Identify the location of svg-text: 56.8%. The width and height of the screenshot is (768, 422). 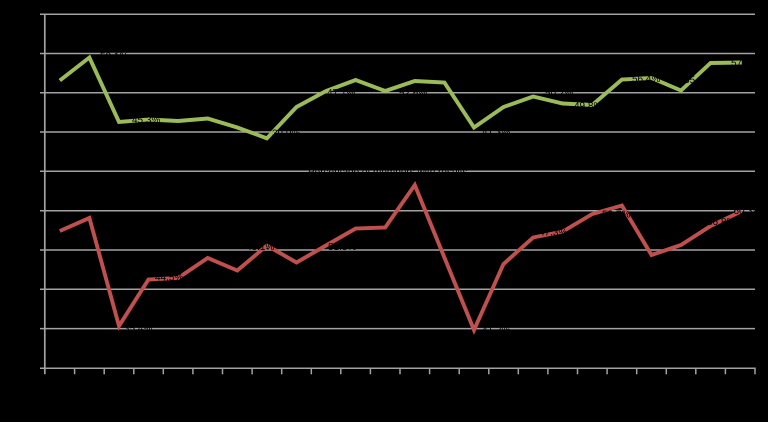
(721, 222).